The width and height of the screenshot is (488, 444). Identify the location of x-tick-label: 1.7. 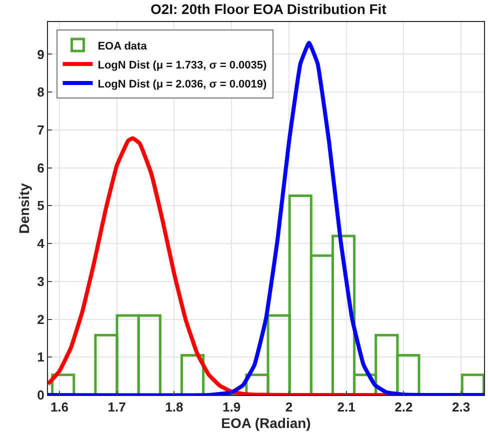
(117, 407).